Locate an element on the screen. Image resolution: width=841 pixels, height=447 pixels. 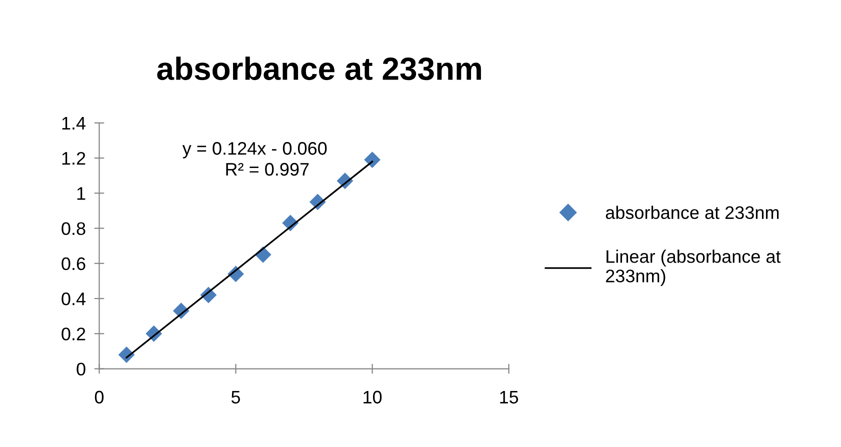
x-tick-label: 10 is located at coordinates (373, 397).